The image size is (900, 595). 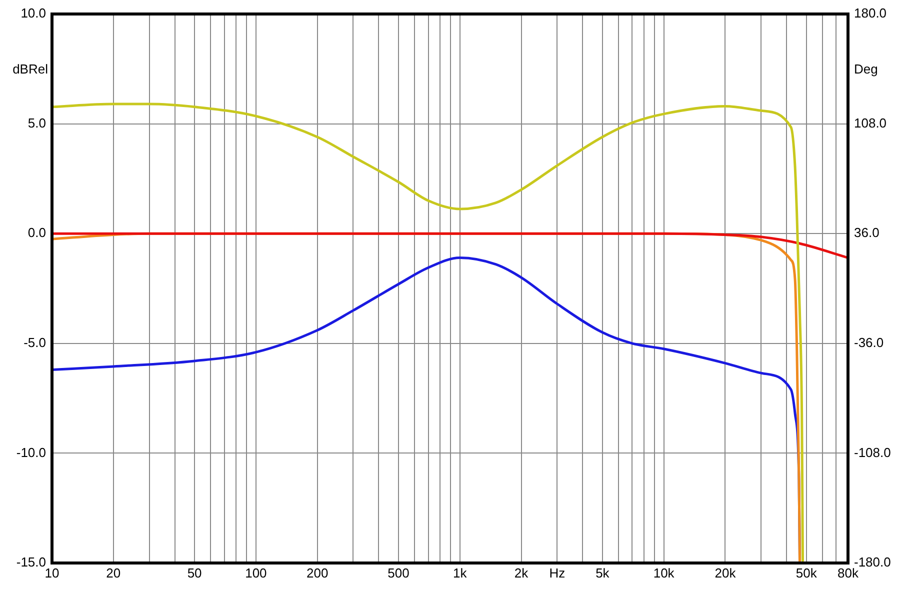 I want to click on y2-axis-title: Deg, so click(x=866, y=69).